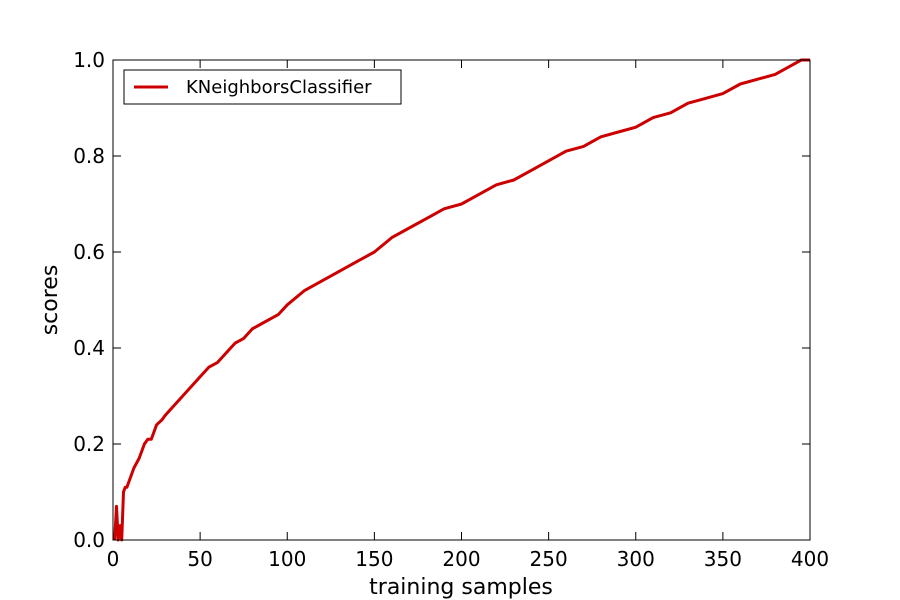  I want to click on y-tick-label: 0.8, so click(89, 156).